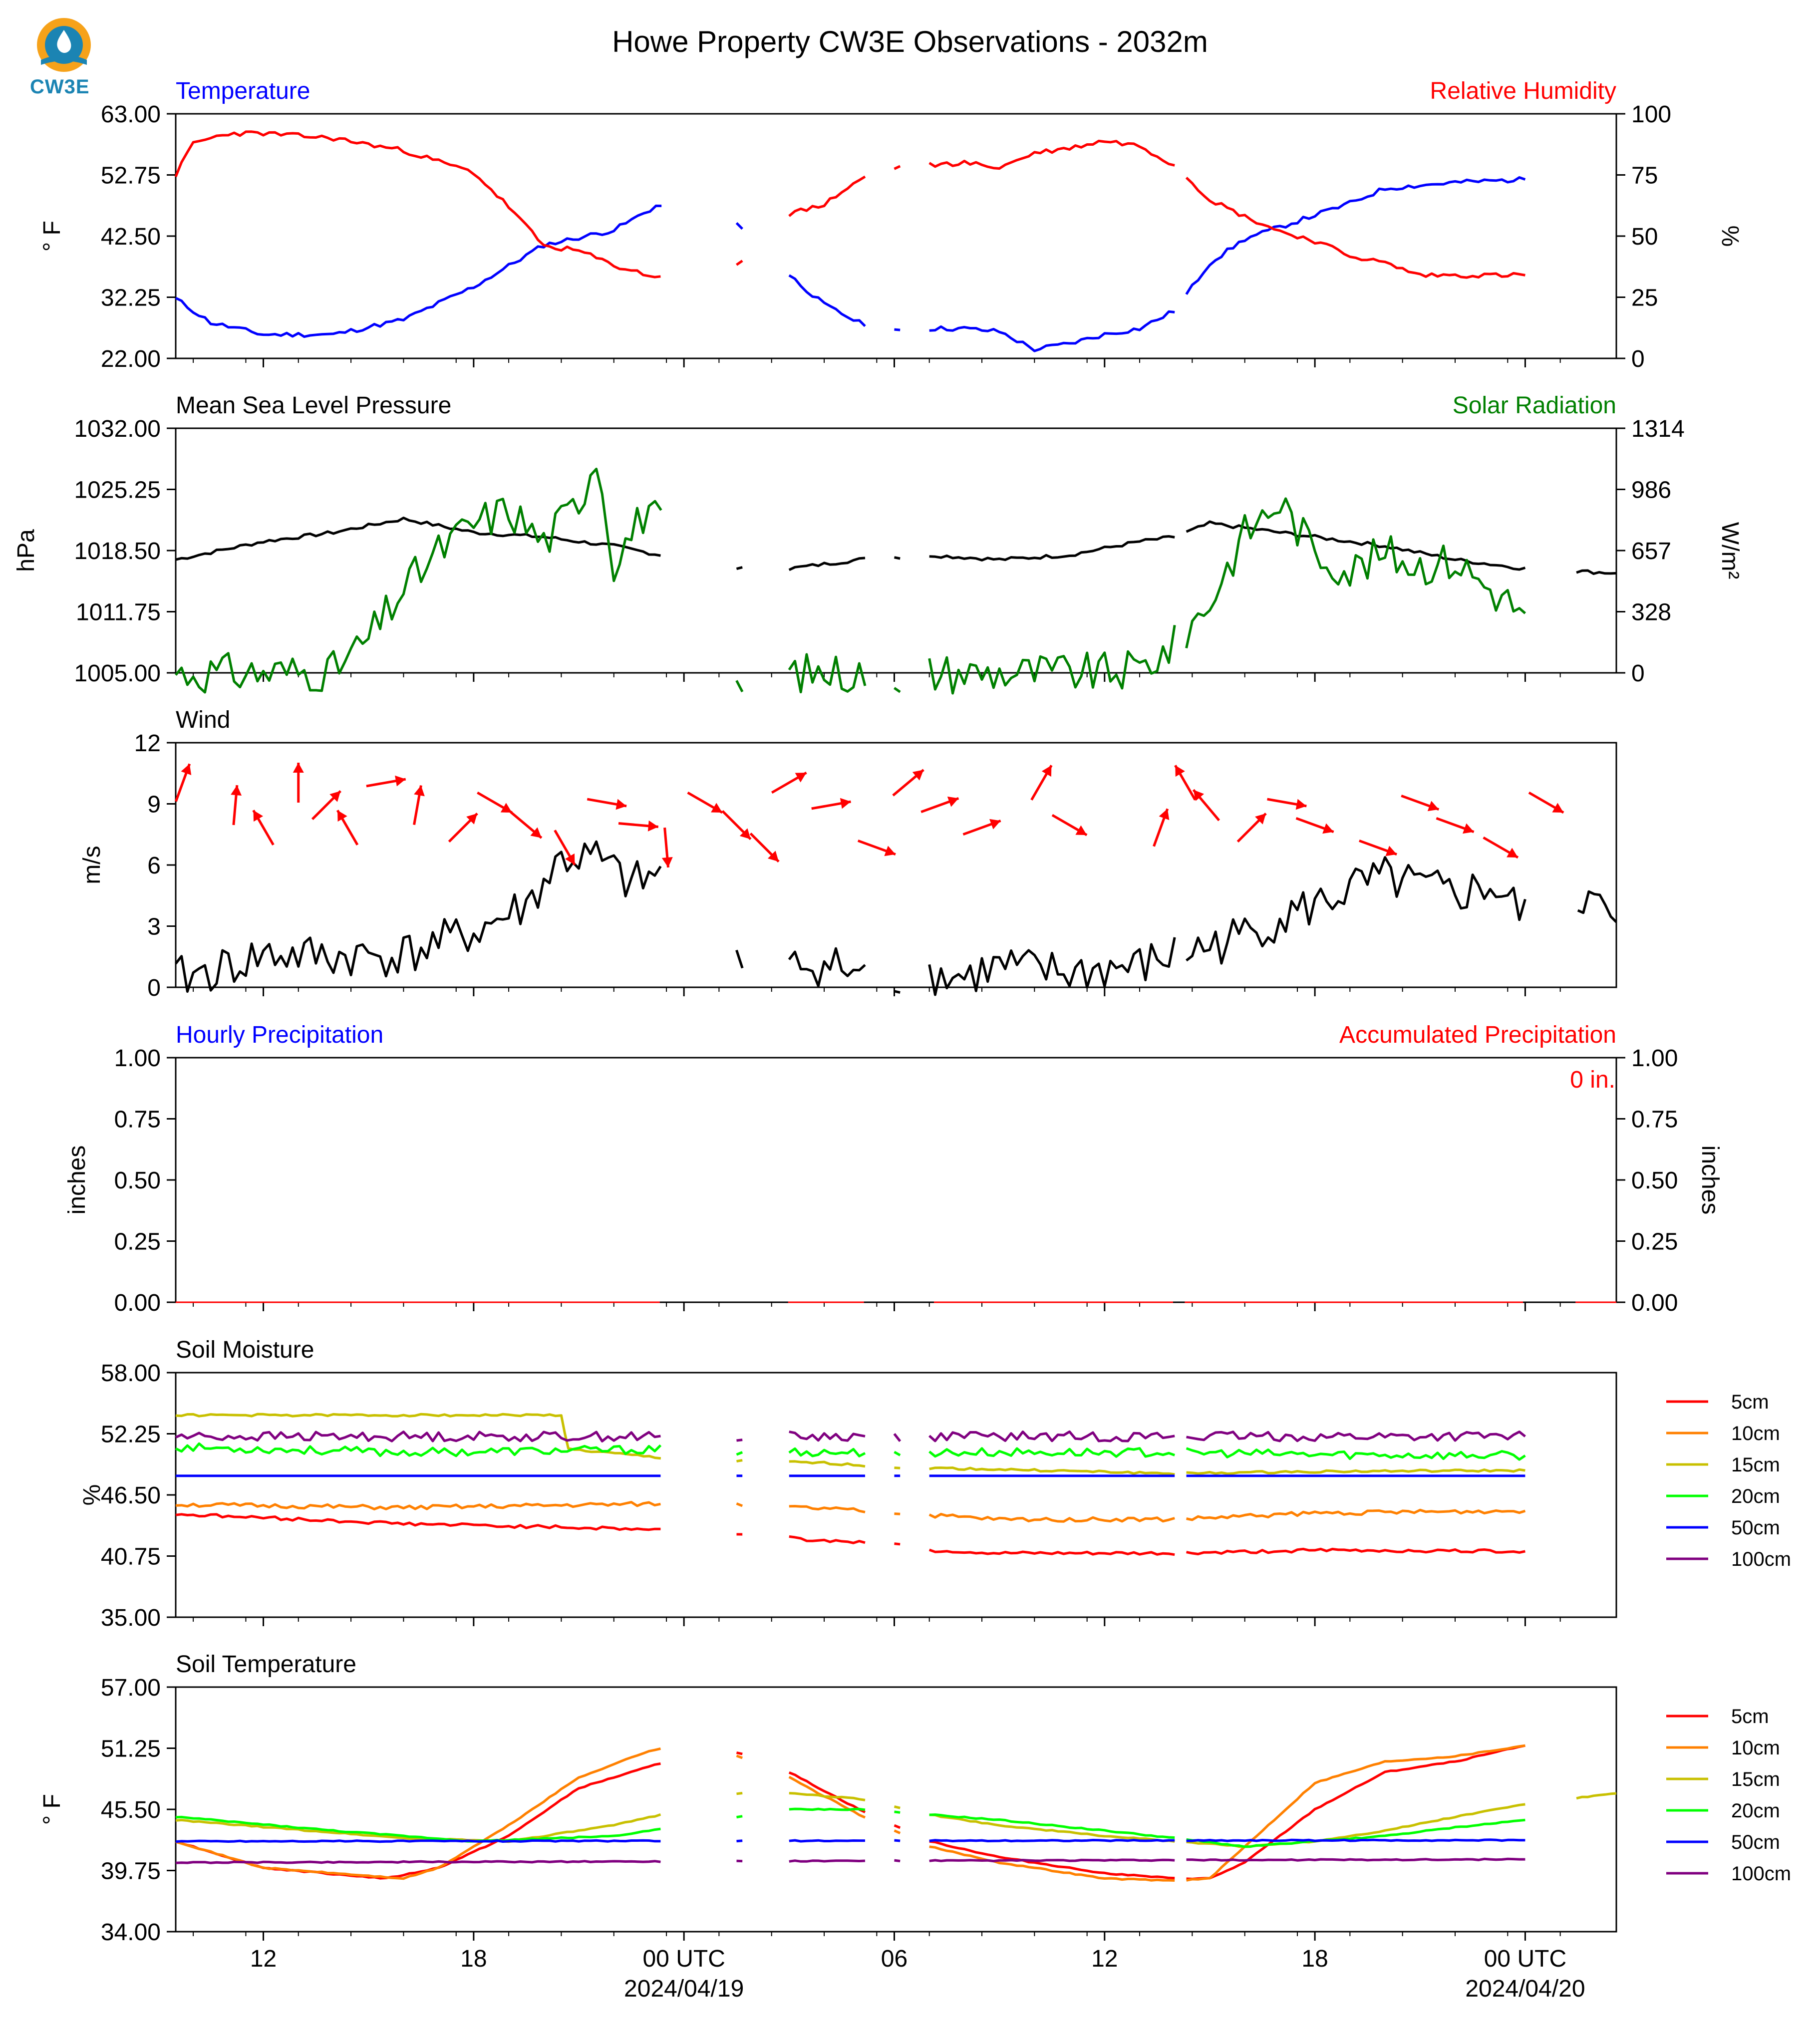 The height and width of the screenshot is (2028, 1820). What do you see at coordinates (827, 1861) in the screenshot?
I see `soil-temp-100cm-line` at bounding box center [827, 1861].